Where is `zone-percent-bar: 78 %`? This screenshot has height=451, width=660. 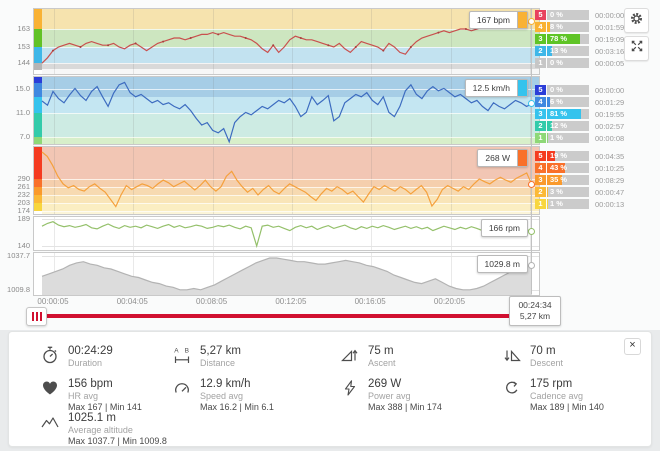 zone-percent-bar: 78 % is located at coordinates (568, 39).